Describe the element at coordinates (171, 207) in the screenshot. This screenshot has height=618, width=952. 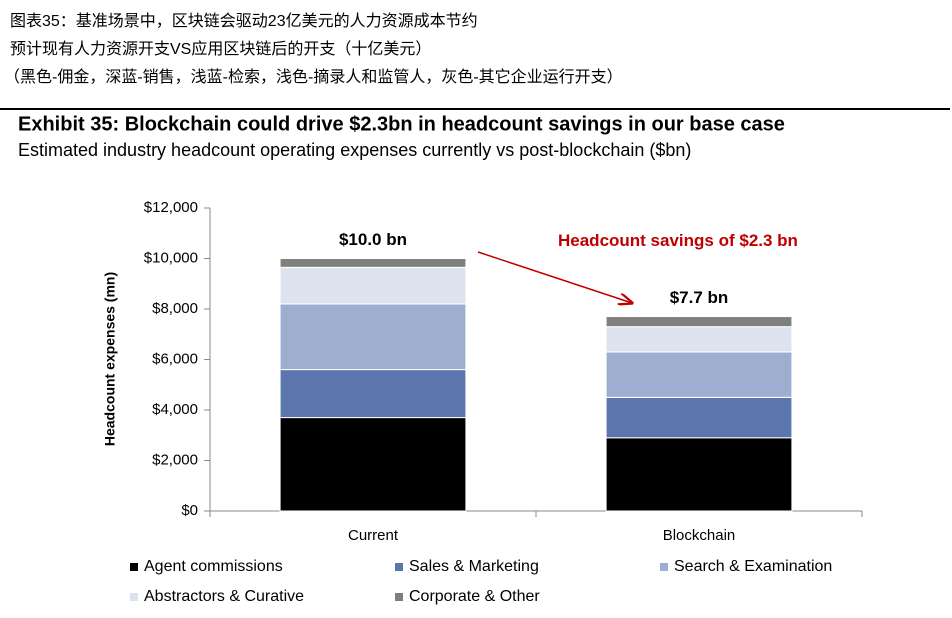
I see `y-tick-label: $12,000` at that location.